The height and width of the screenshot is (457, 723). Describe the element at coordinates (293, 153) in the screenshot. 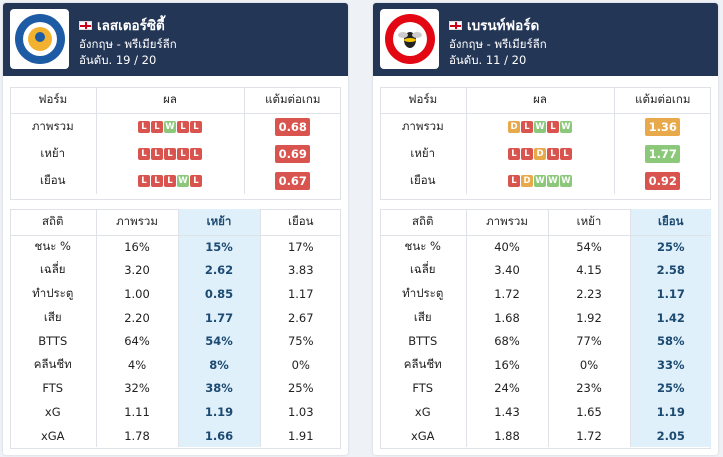

I see `ppg-badge: 0.69` at that location.